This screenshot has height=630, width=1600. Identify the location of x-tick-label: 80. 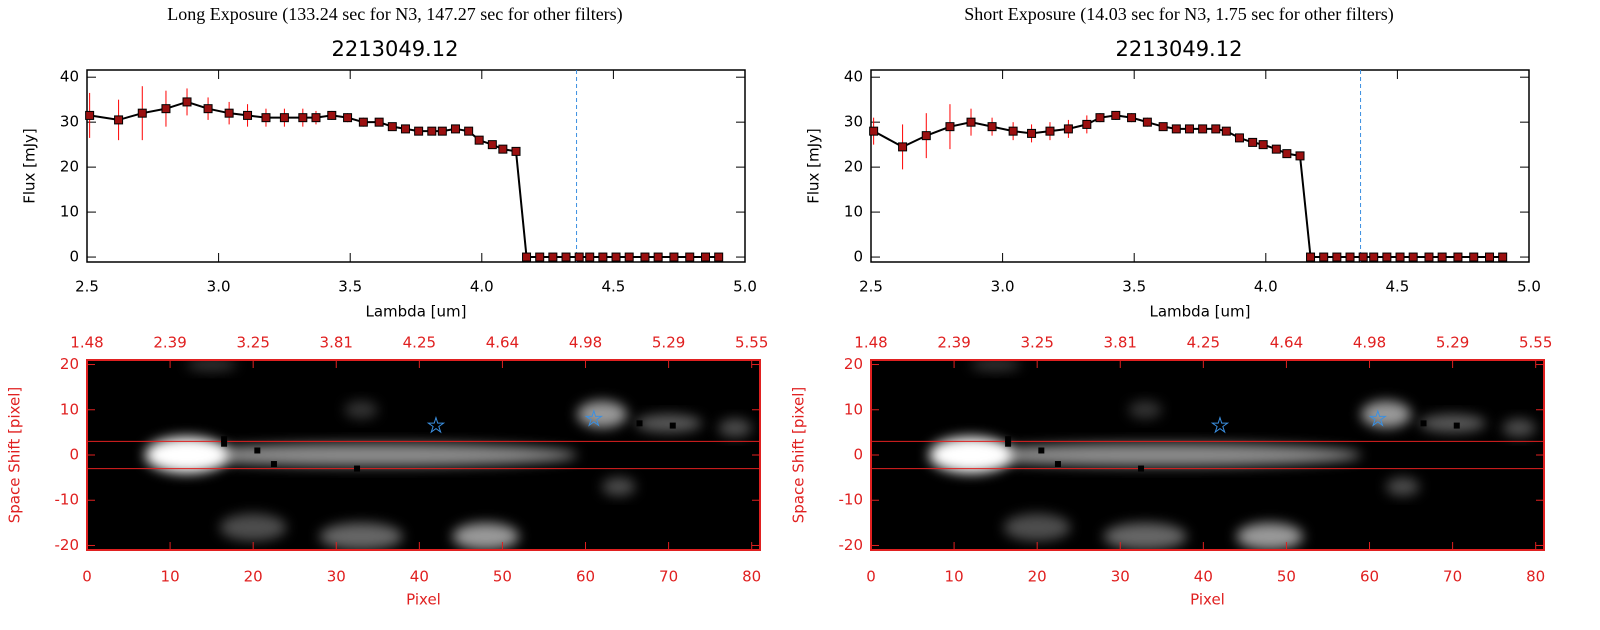
(751, 577).